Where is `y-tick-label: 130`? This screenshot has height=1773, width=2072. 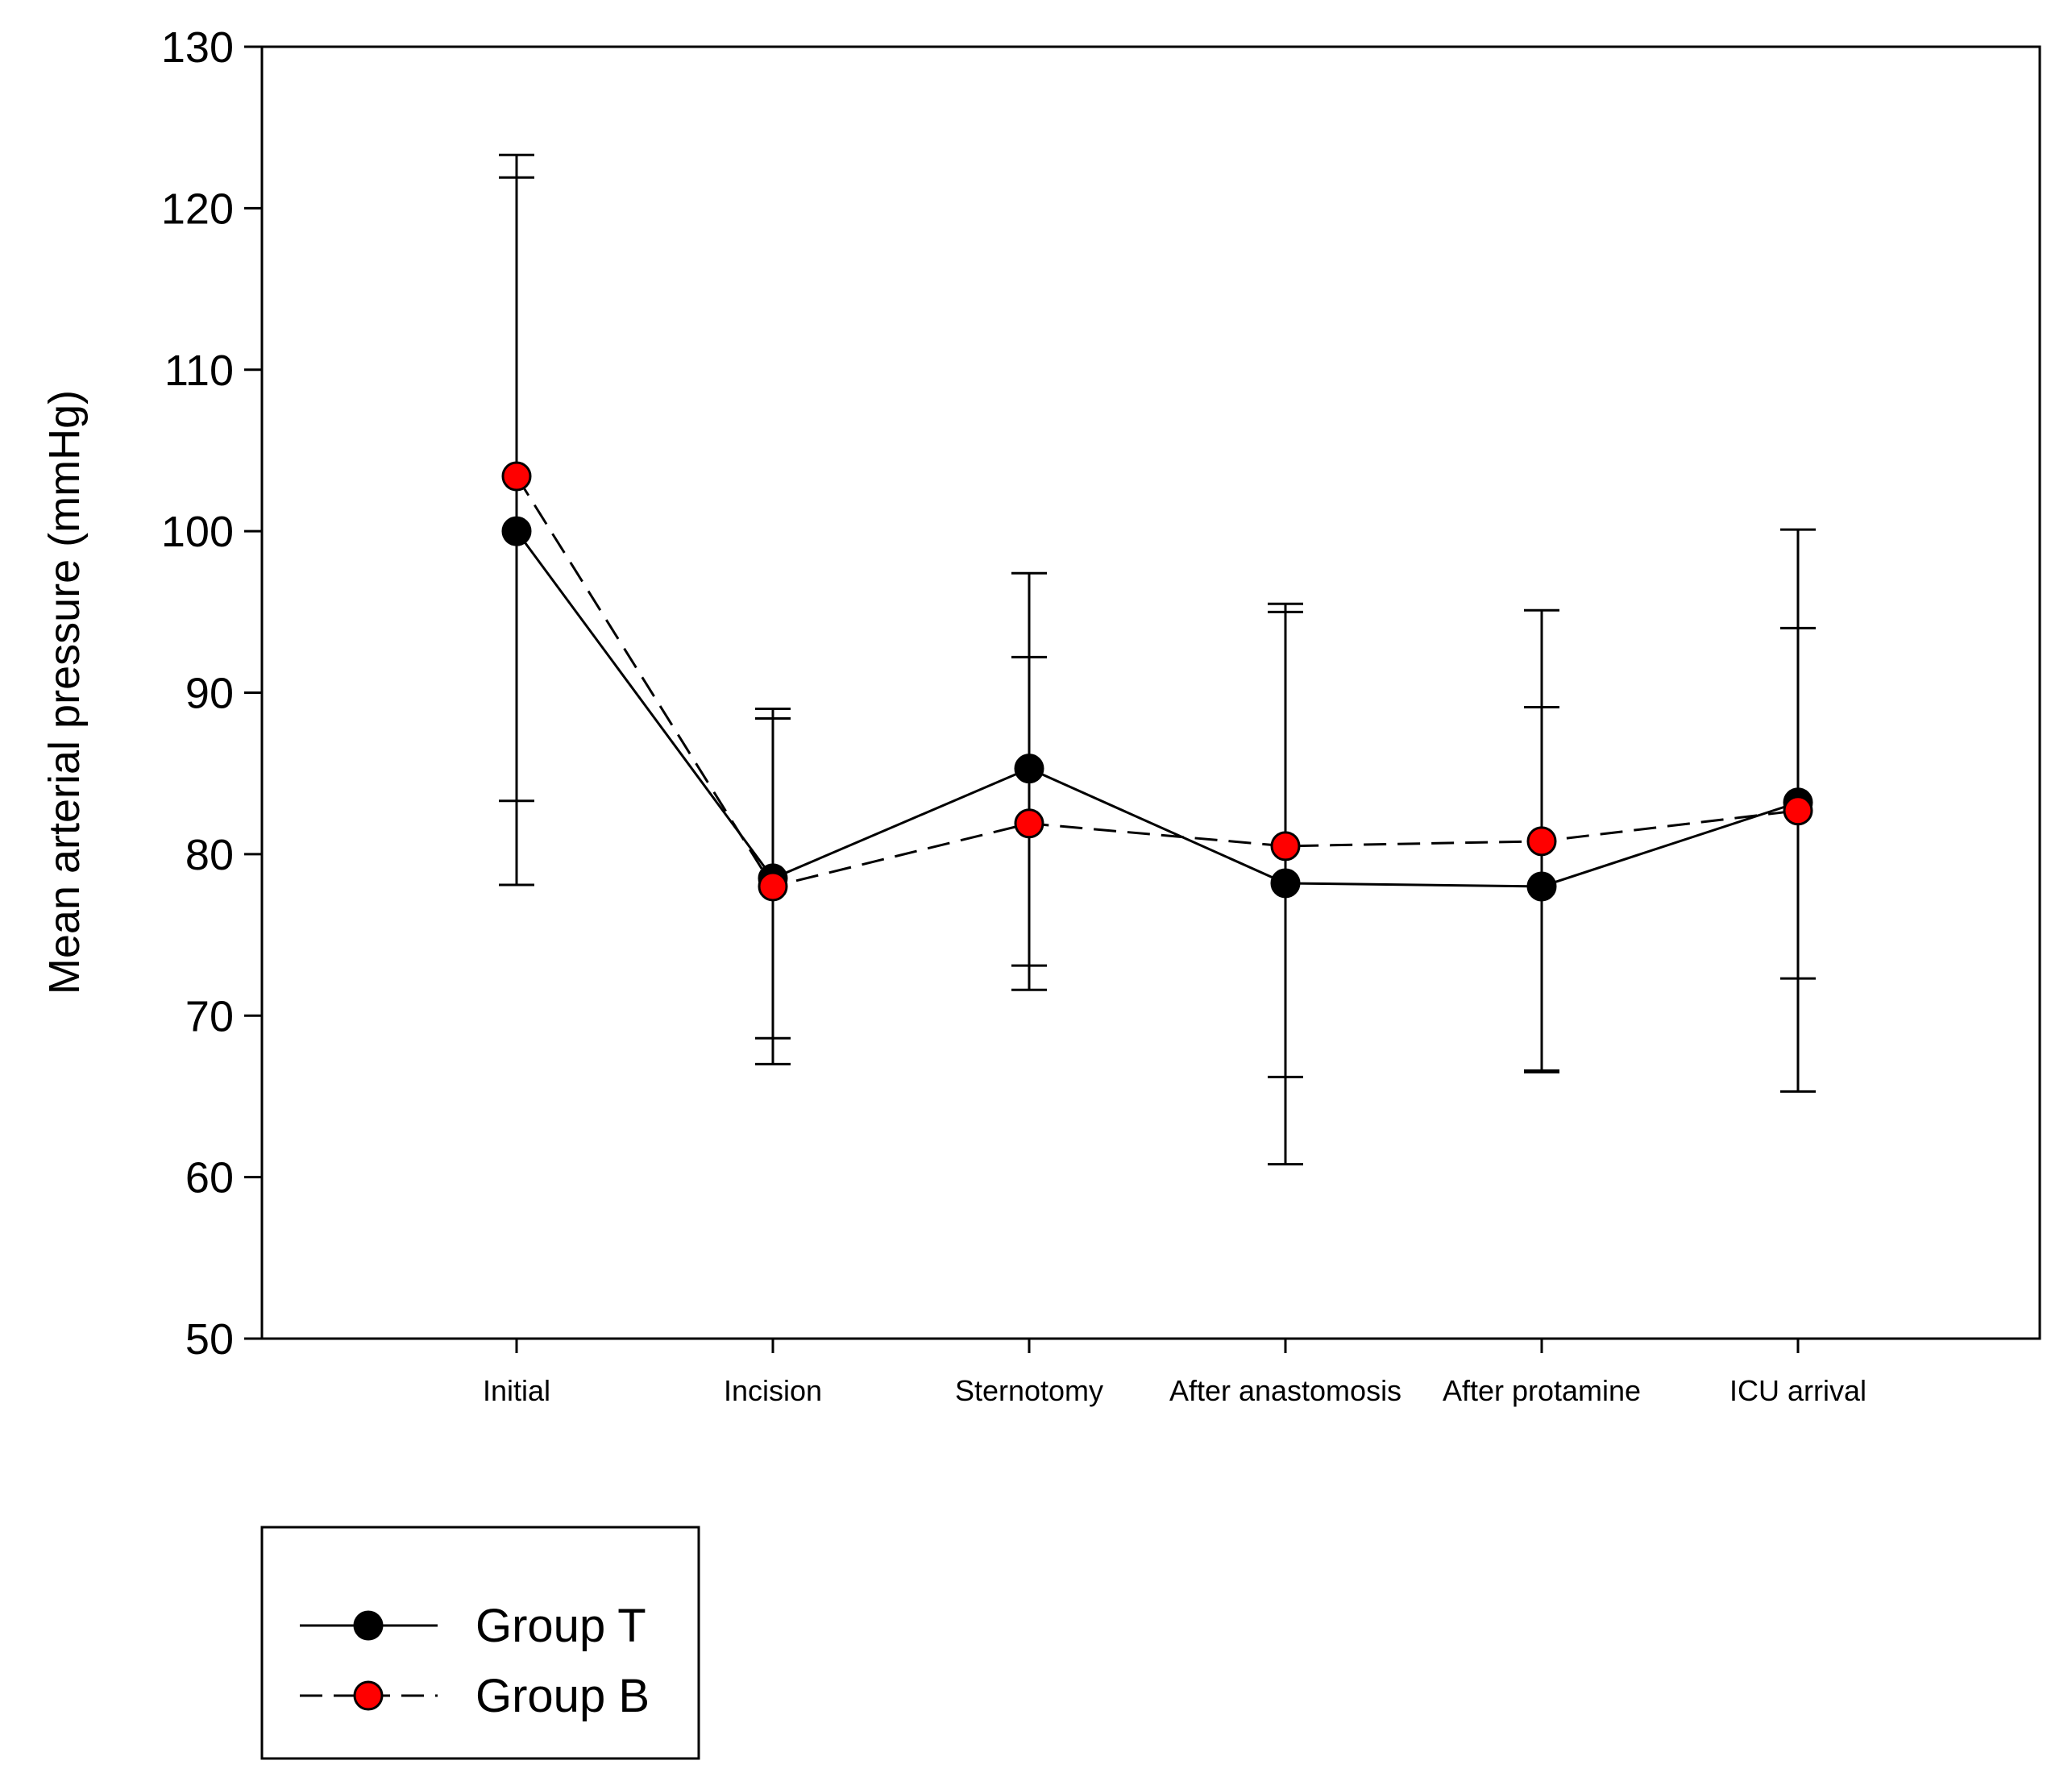
y-tick-label: 130 is located at coordinates (197, 47).